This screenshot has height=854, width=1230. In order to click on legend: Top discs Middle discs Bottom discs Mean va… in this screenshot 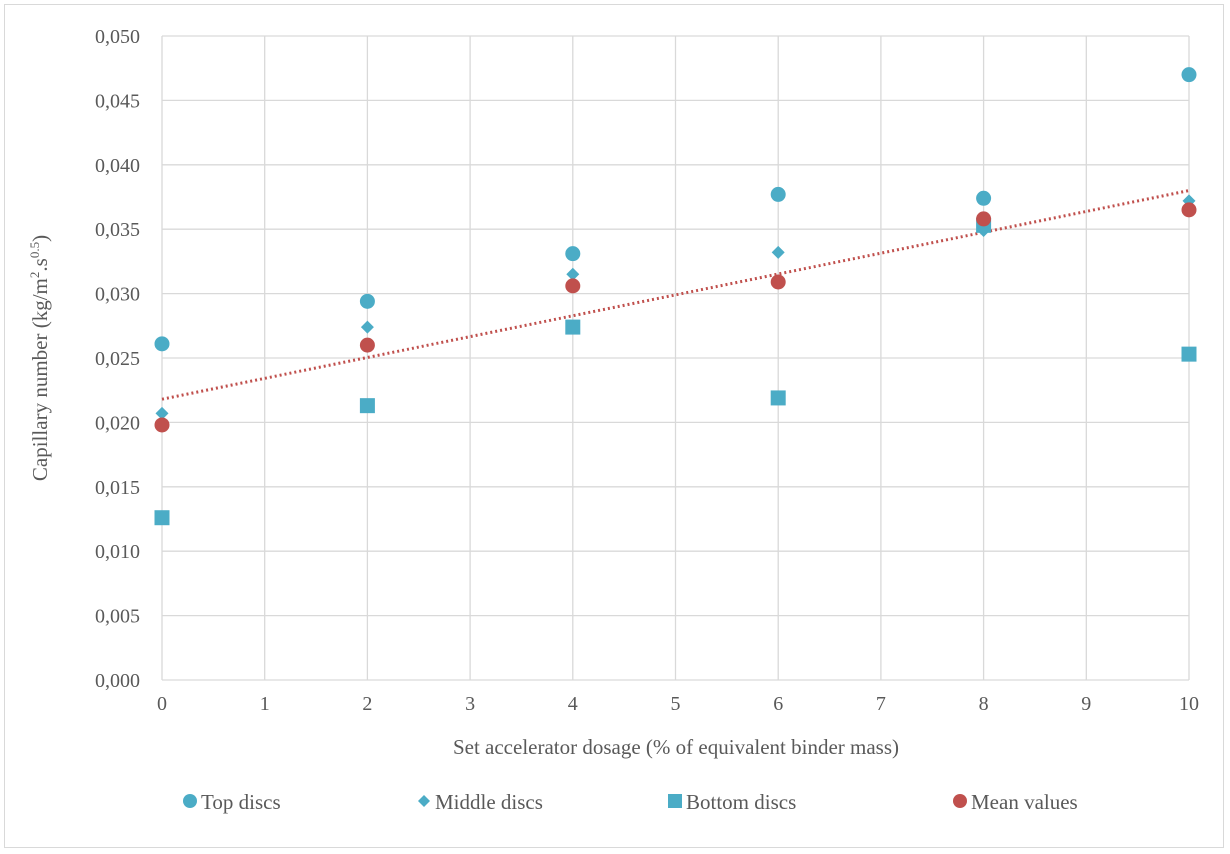, I will do `click(630, 802)`.